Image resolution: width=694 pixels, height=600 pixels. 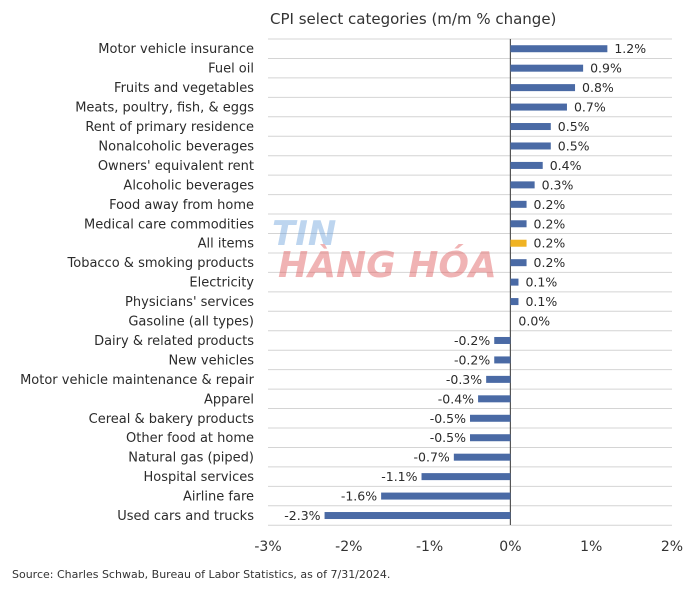 What do you see at coordinates (176, 146) in the screenshot?
I see `category-label: Nonalcoholic beverages` at bounding box center [176, 146].